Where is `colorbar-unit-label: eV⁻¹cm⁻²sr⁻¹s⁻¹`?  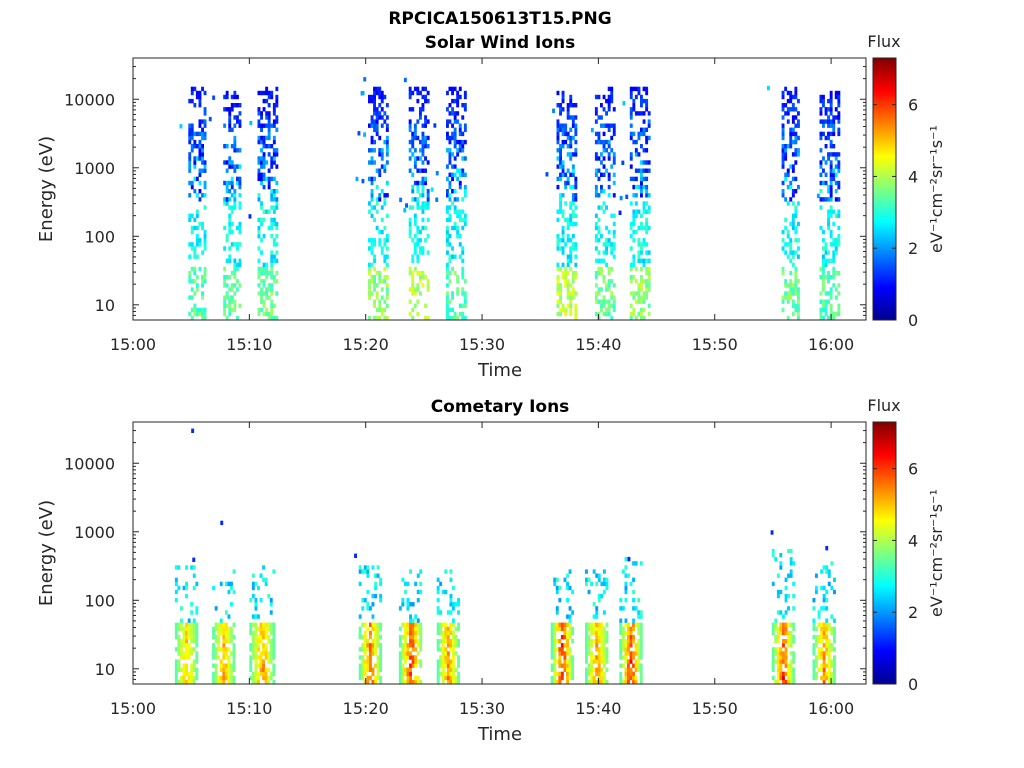 colorbar-unit-label: eV⁻¹cm⁻²sr⁻¹s⁻¹ is located at coordinates (936, 189).